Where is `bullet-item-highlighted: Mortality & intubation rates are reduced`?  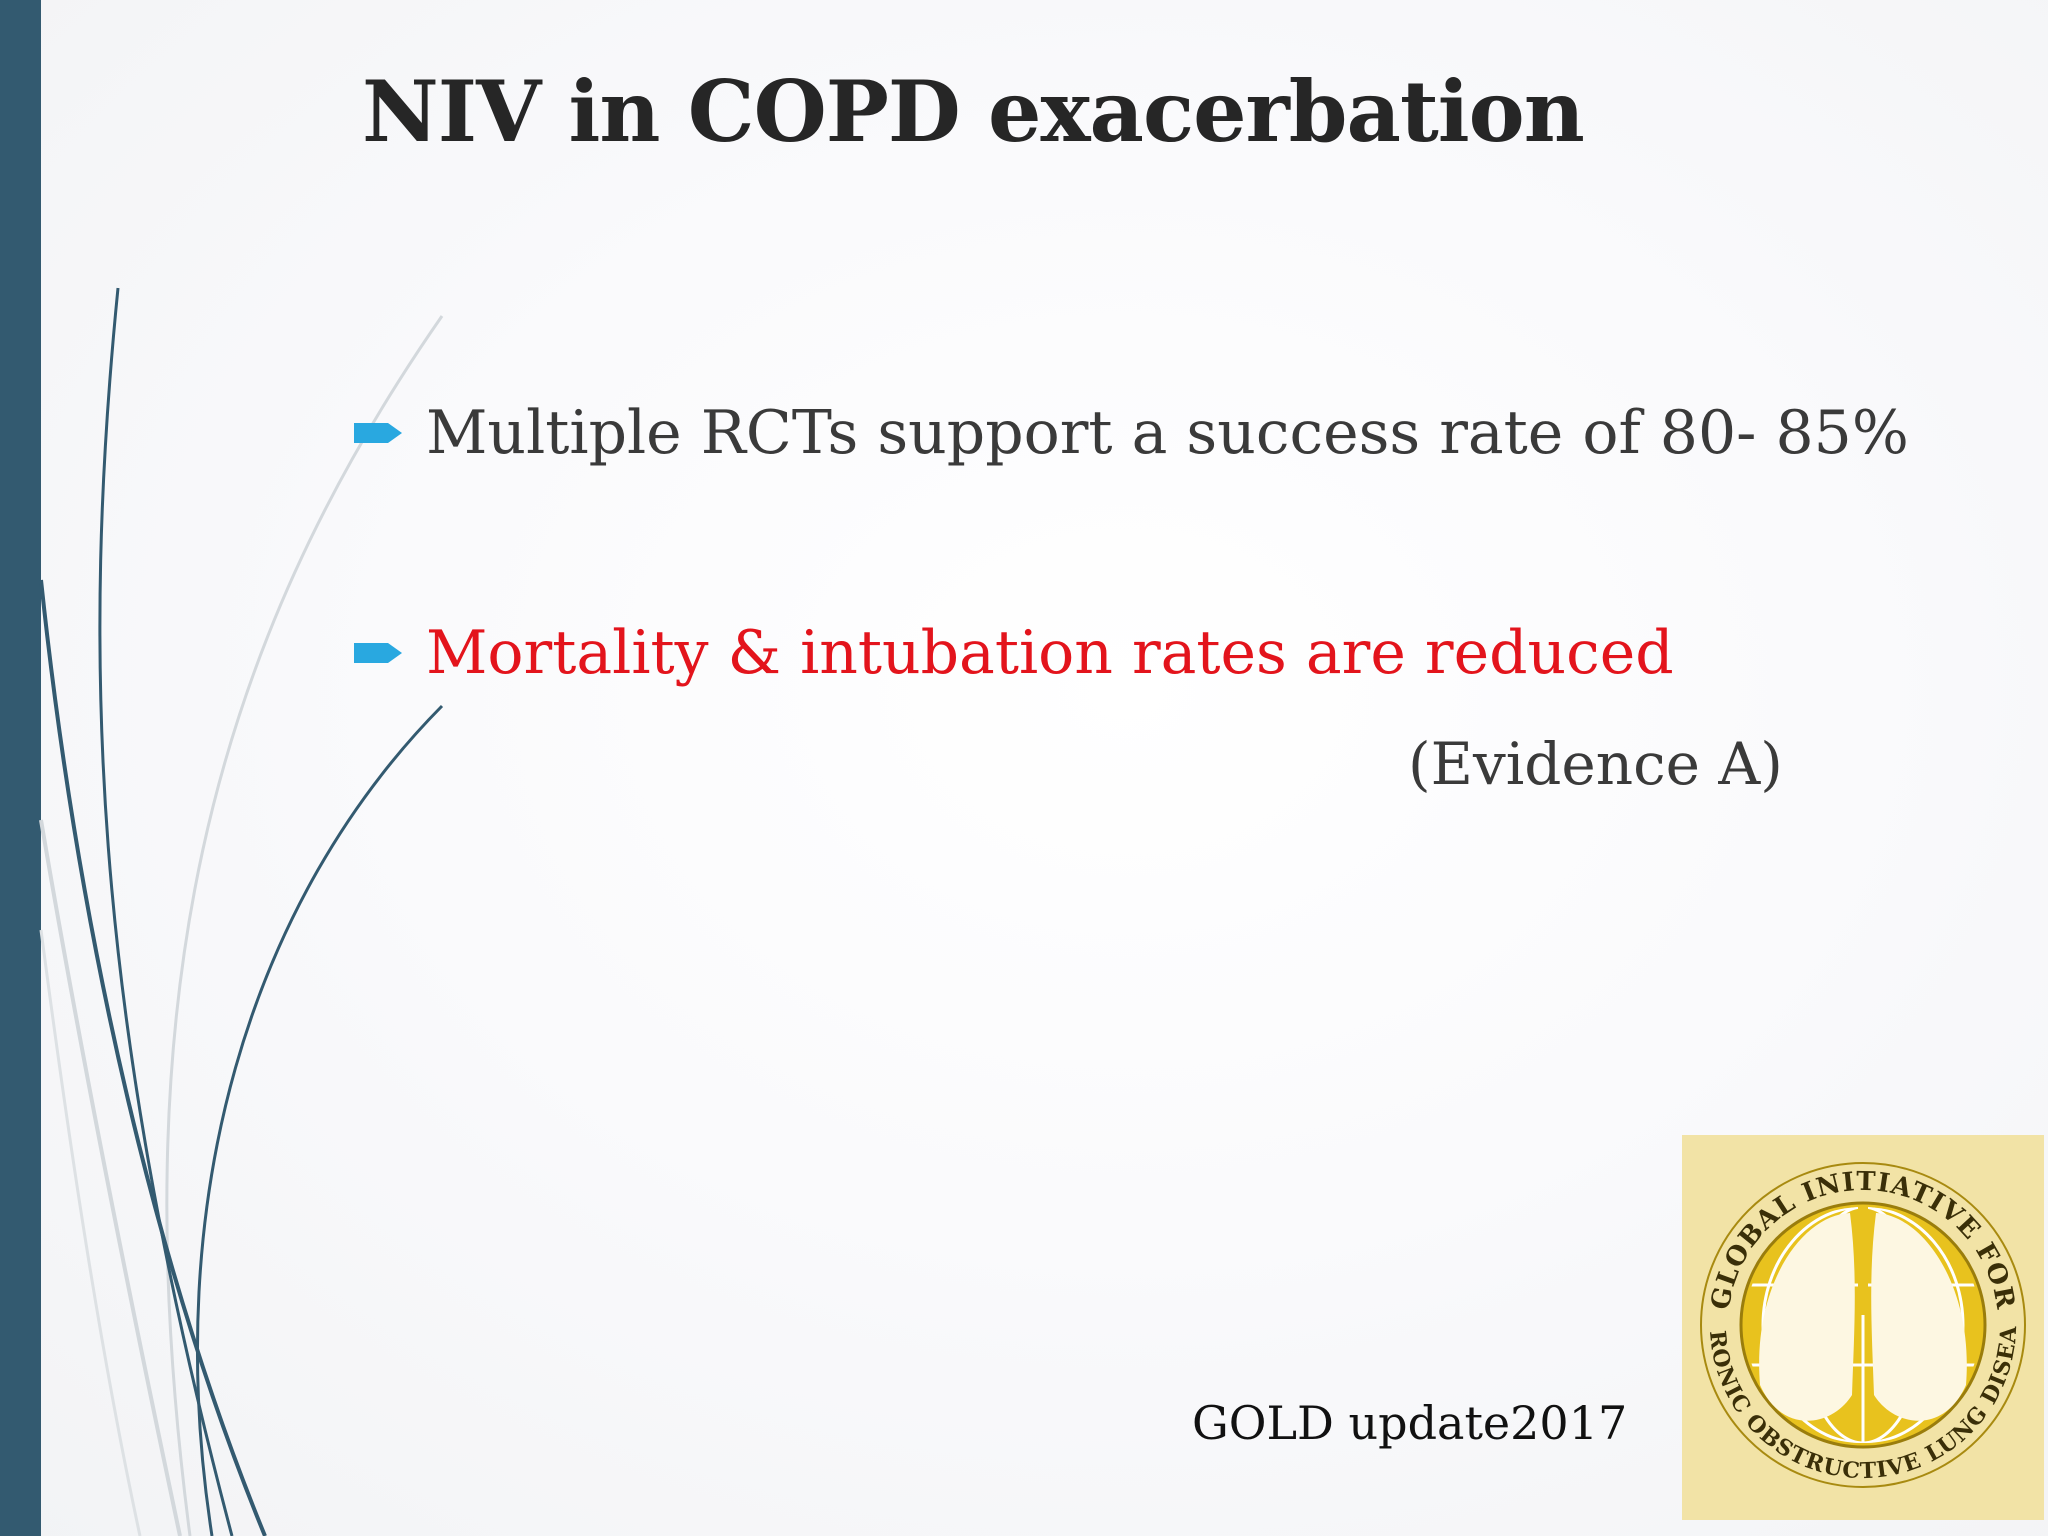 bullet-item-highlighted: Mortality & intubation rates are reduced is located at coordinates (1013, 653).